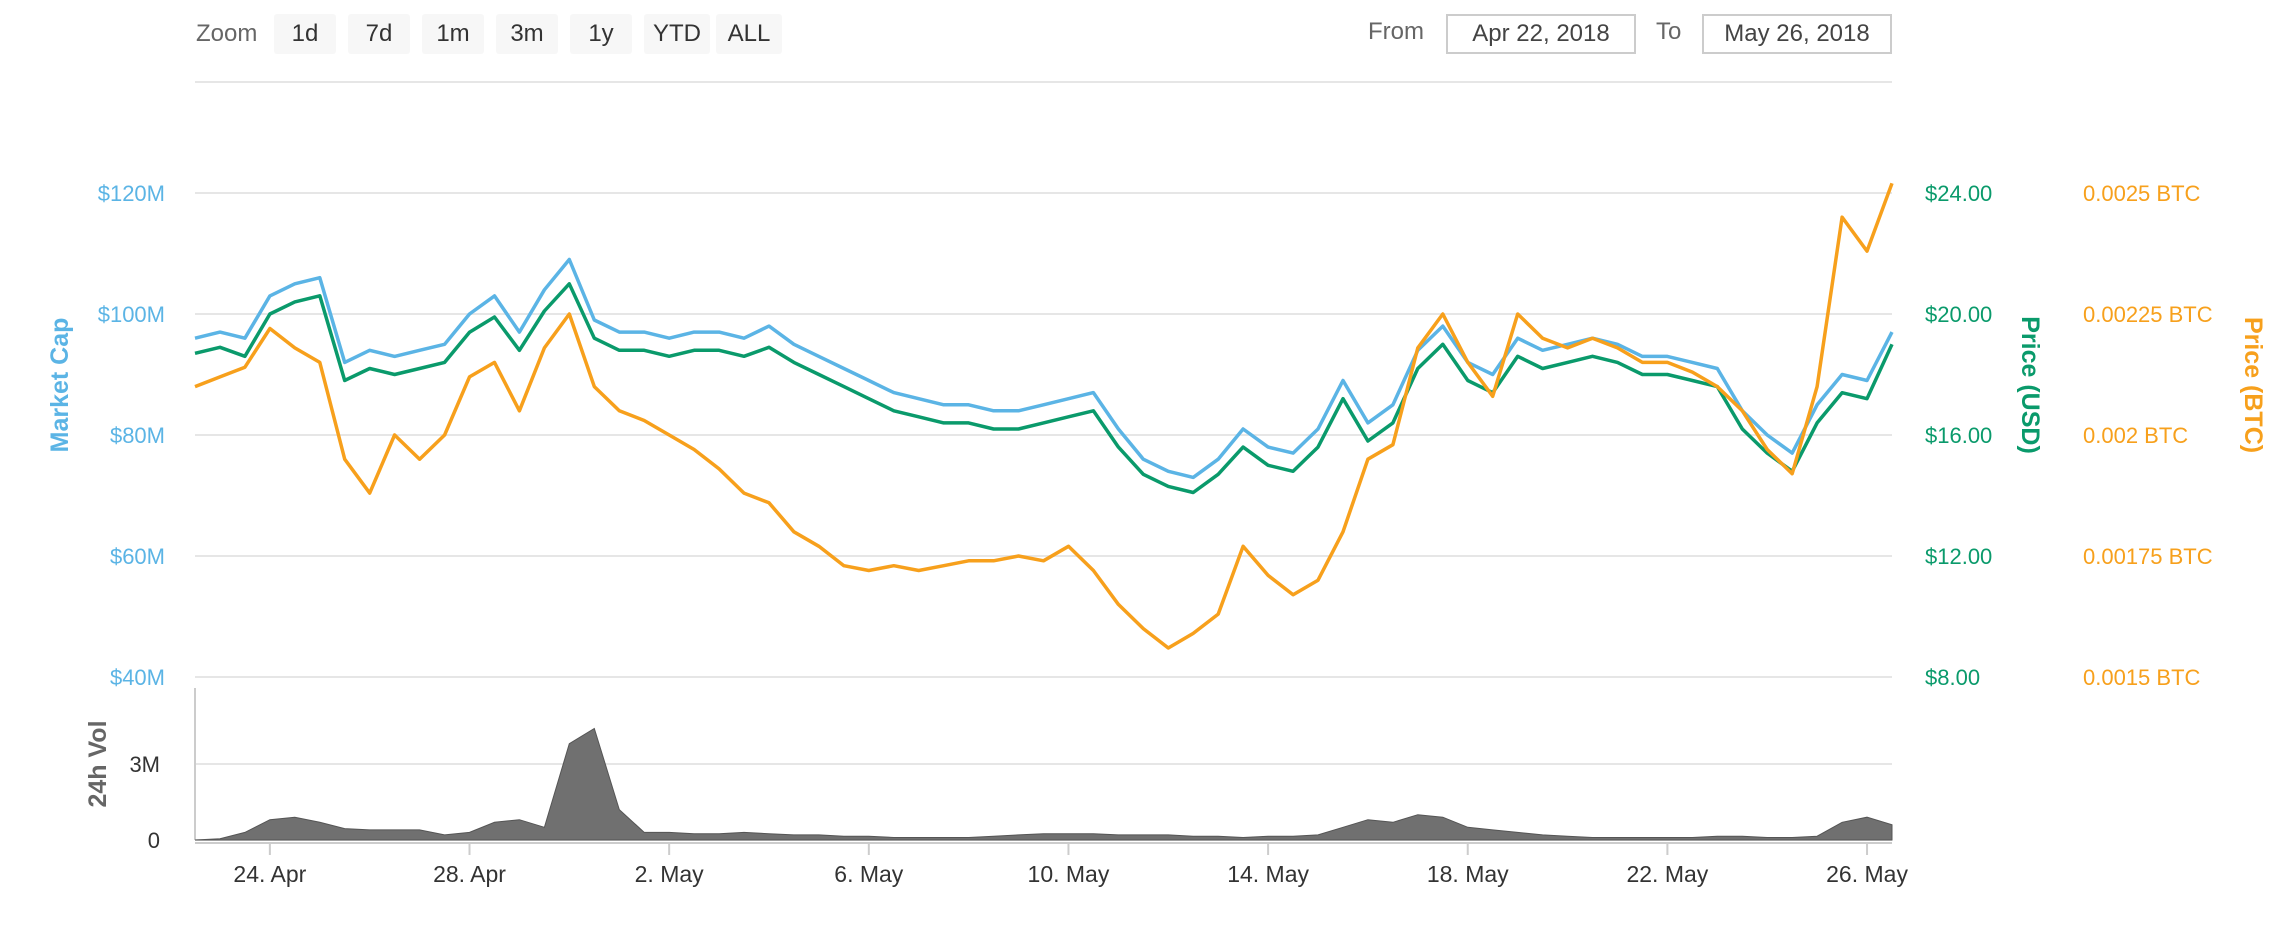  Describe the element at coordinates (1268, 874) in the screenshot. I see `x-tick-label-5: 14. May` at that location.